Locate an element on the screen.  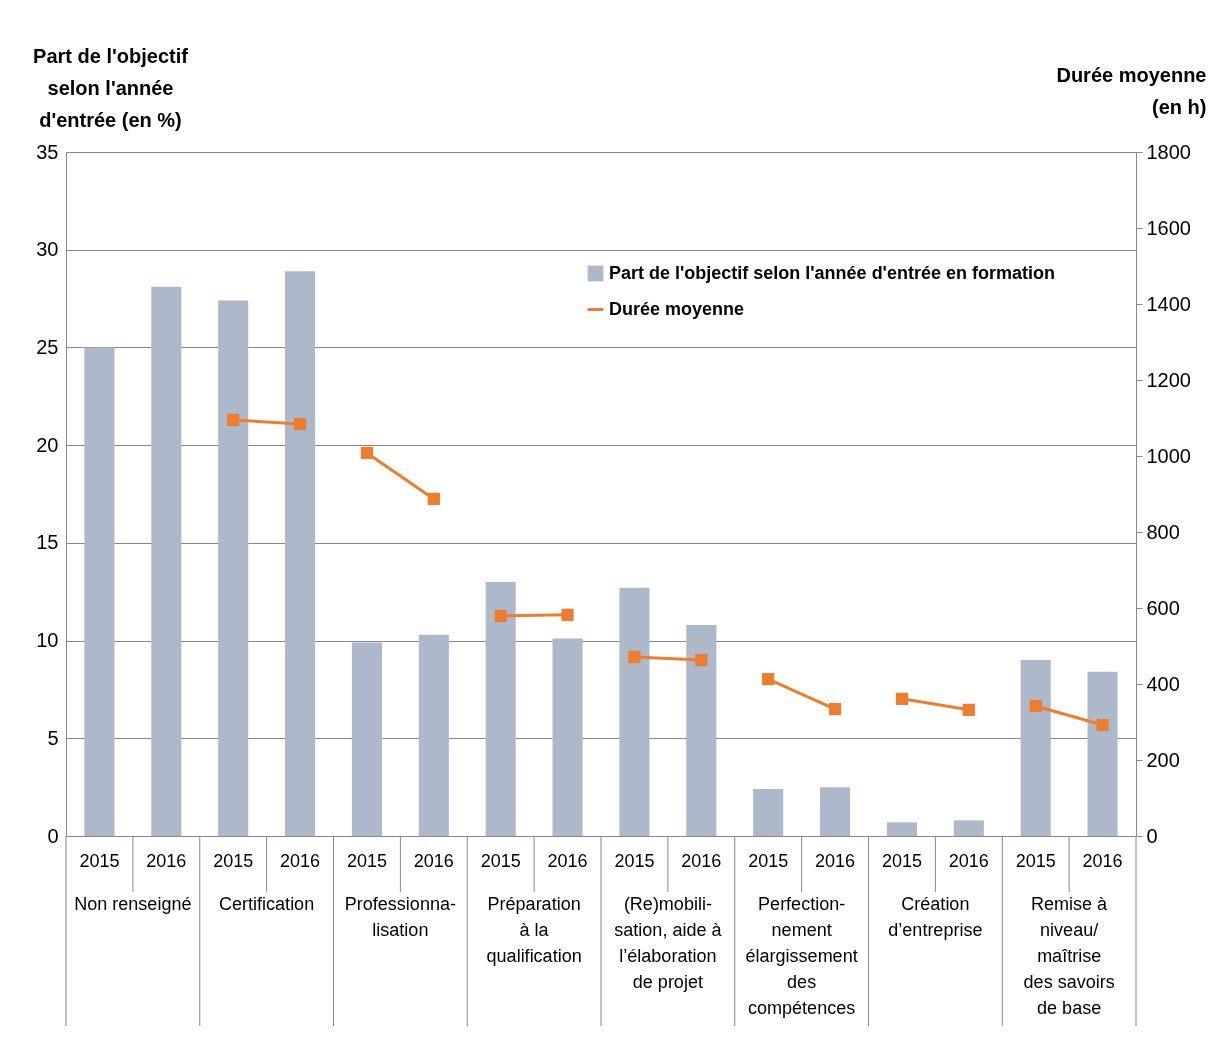
y-tick-label: 30 is located at coordinates (47, 249).